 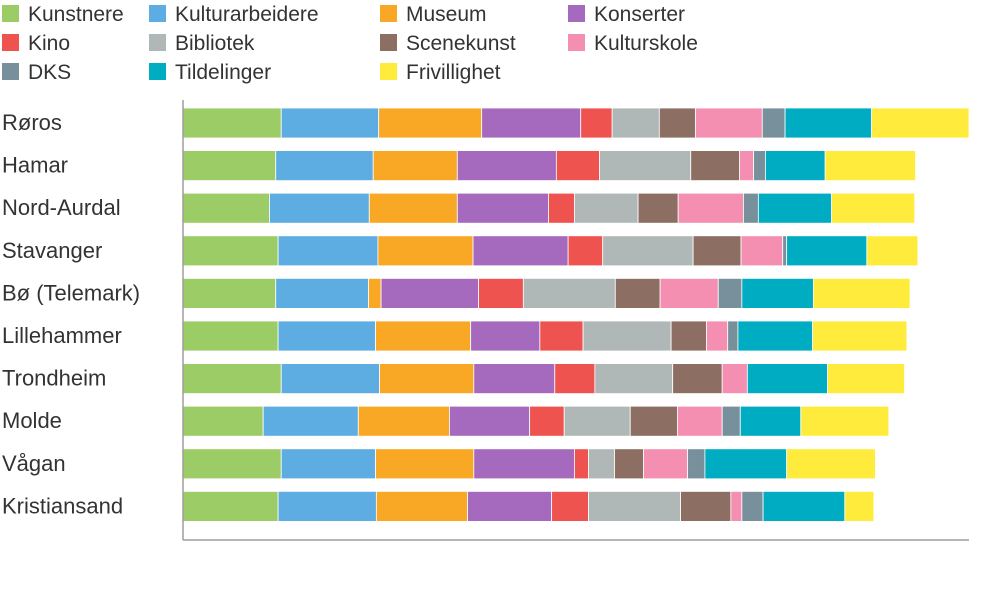 What do you see at coordinates (506, 166) in the screenshot?
I see `bar-segment-hamar-konserter` at bounding box center [506, 166].